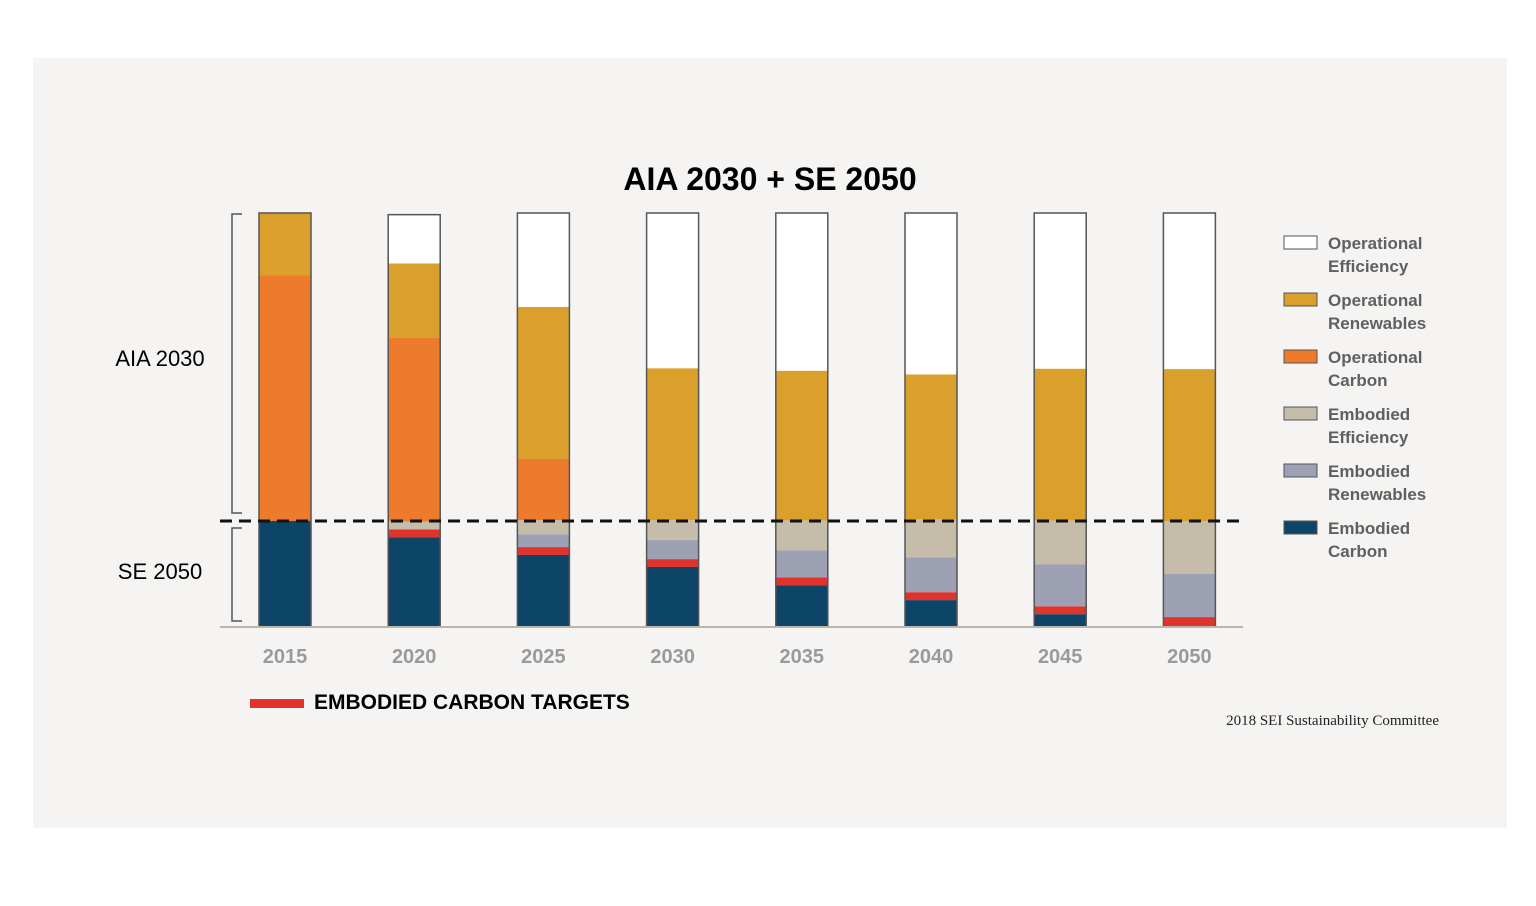 The width and height of the screenshot is (1536, 906). I want to click on bar-segment-embodied-efficiency-2025, so click(543, 527).